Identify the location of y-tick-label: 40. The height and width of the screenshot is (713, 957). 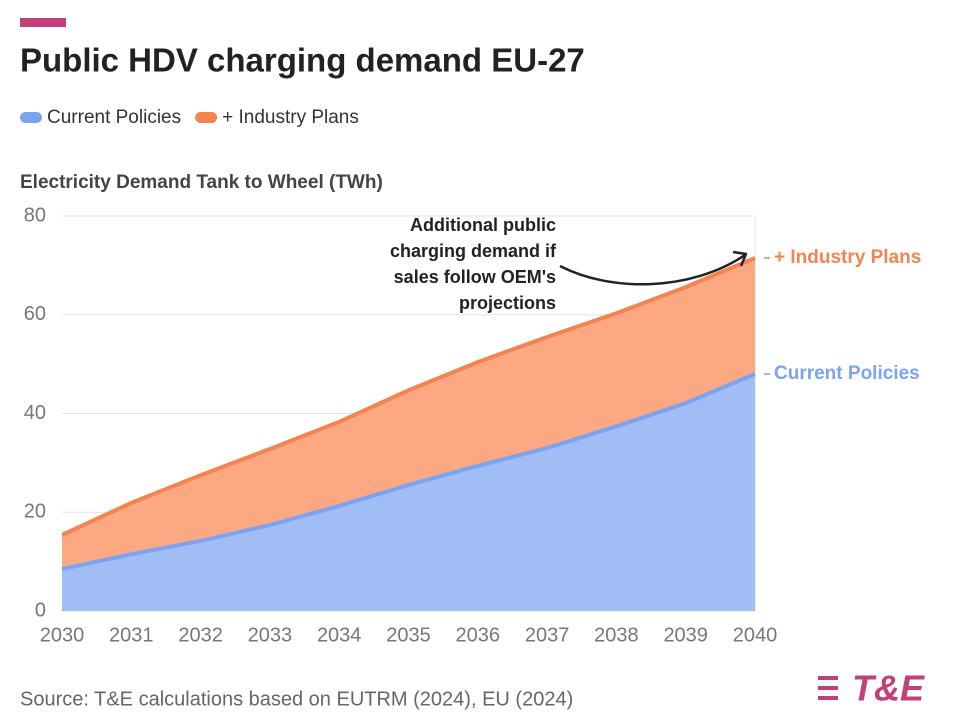
(35, 413).